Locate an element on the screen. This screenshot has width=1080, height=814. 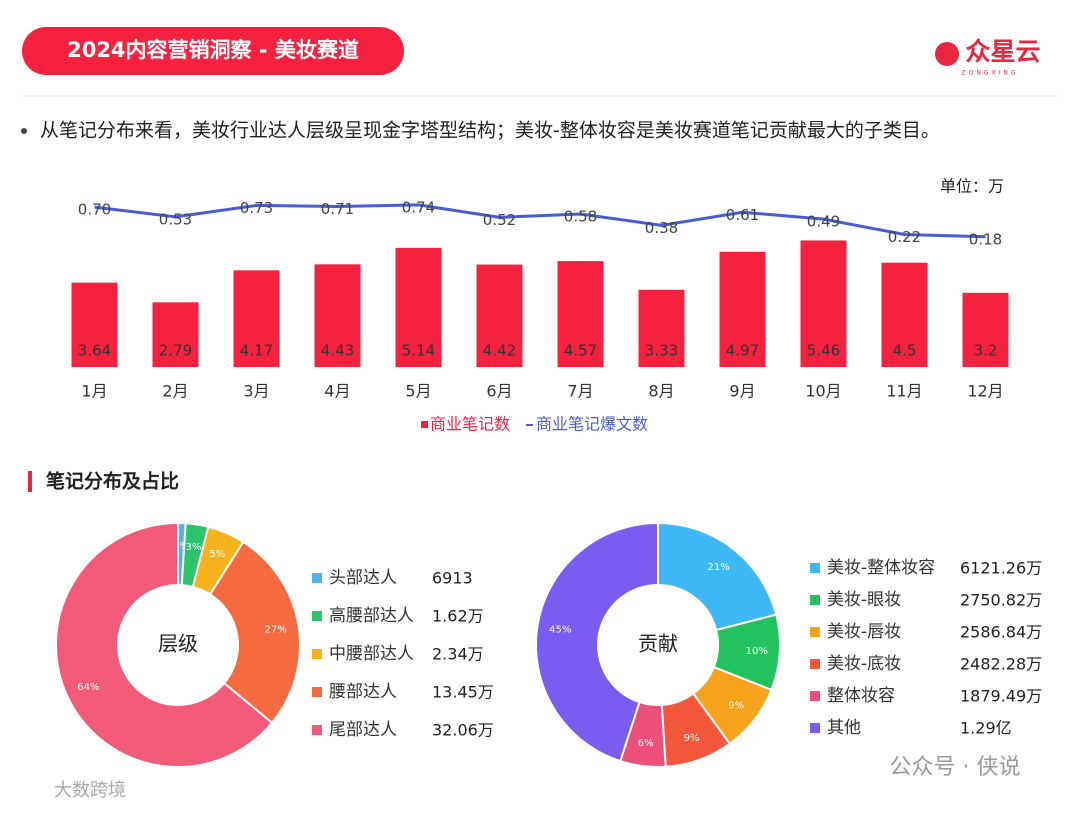
line-label: 0.58 is located at coordinates (580, 216).